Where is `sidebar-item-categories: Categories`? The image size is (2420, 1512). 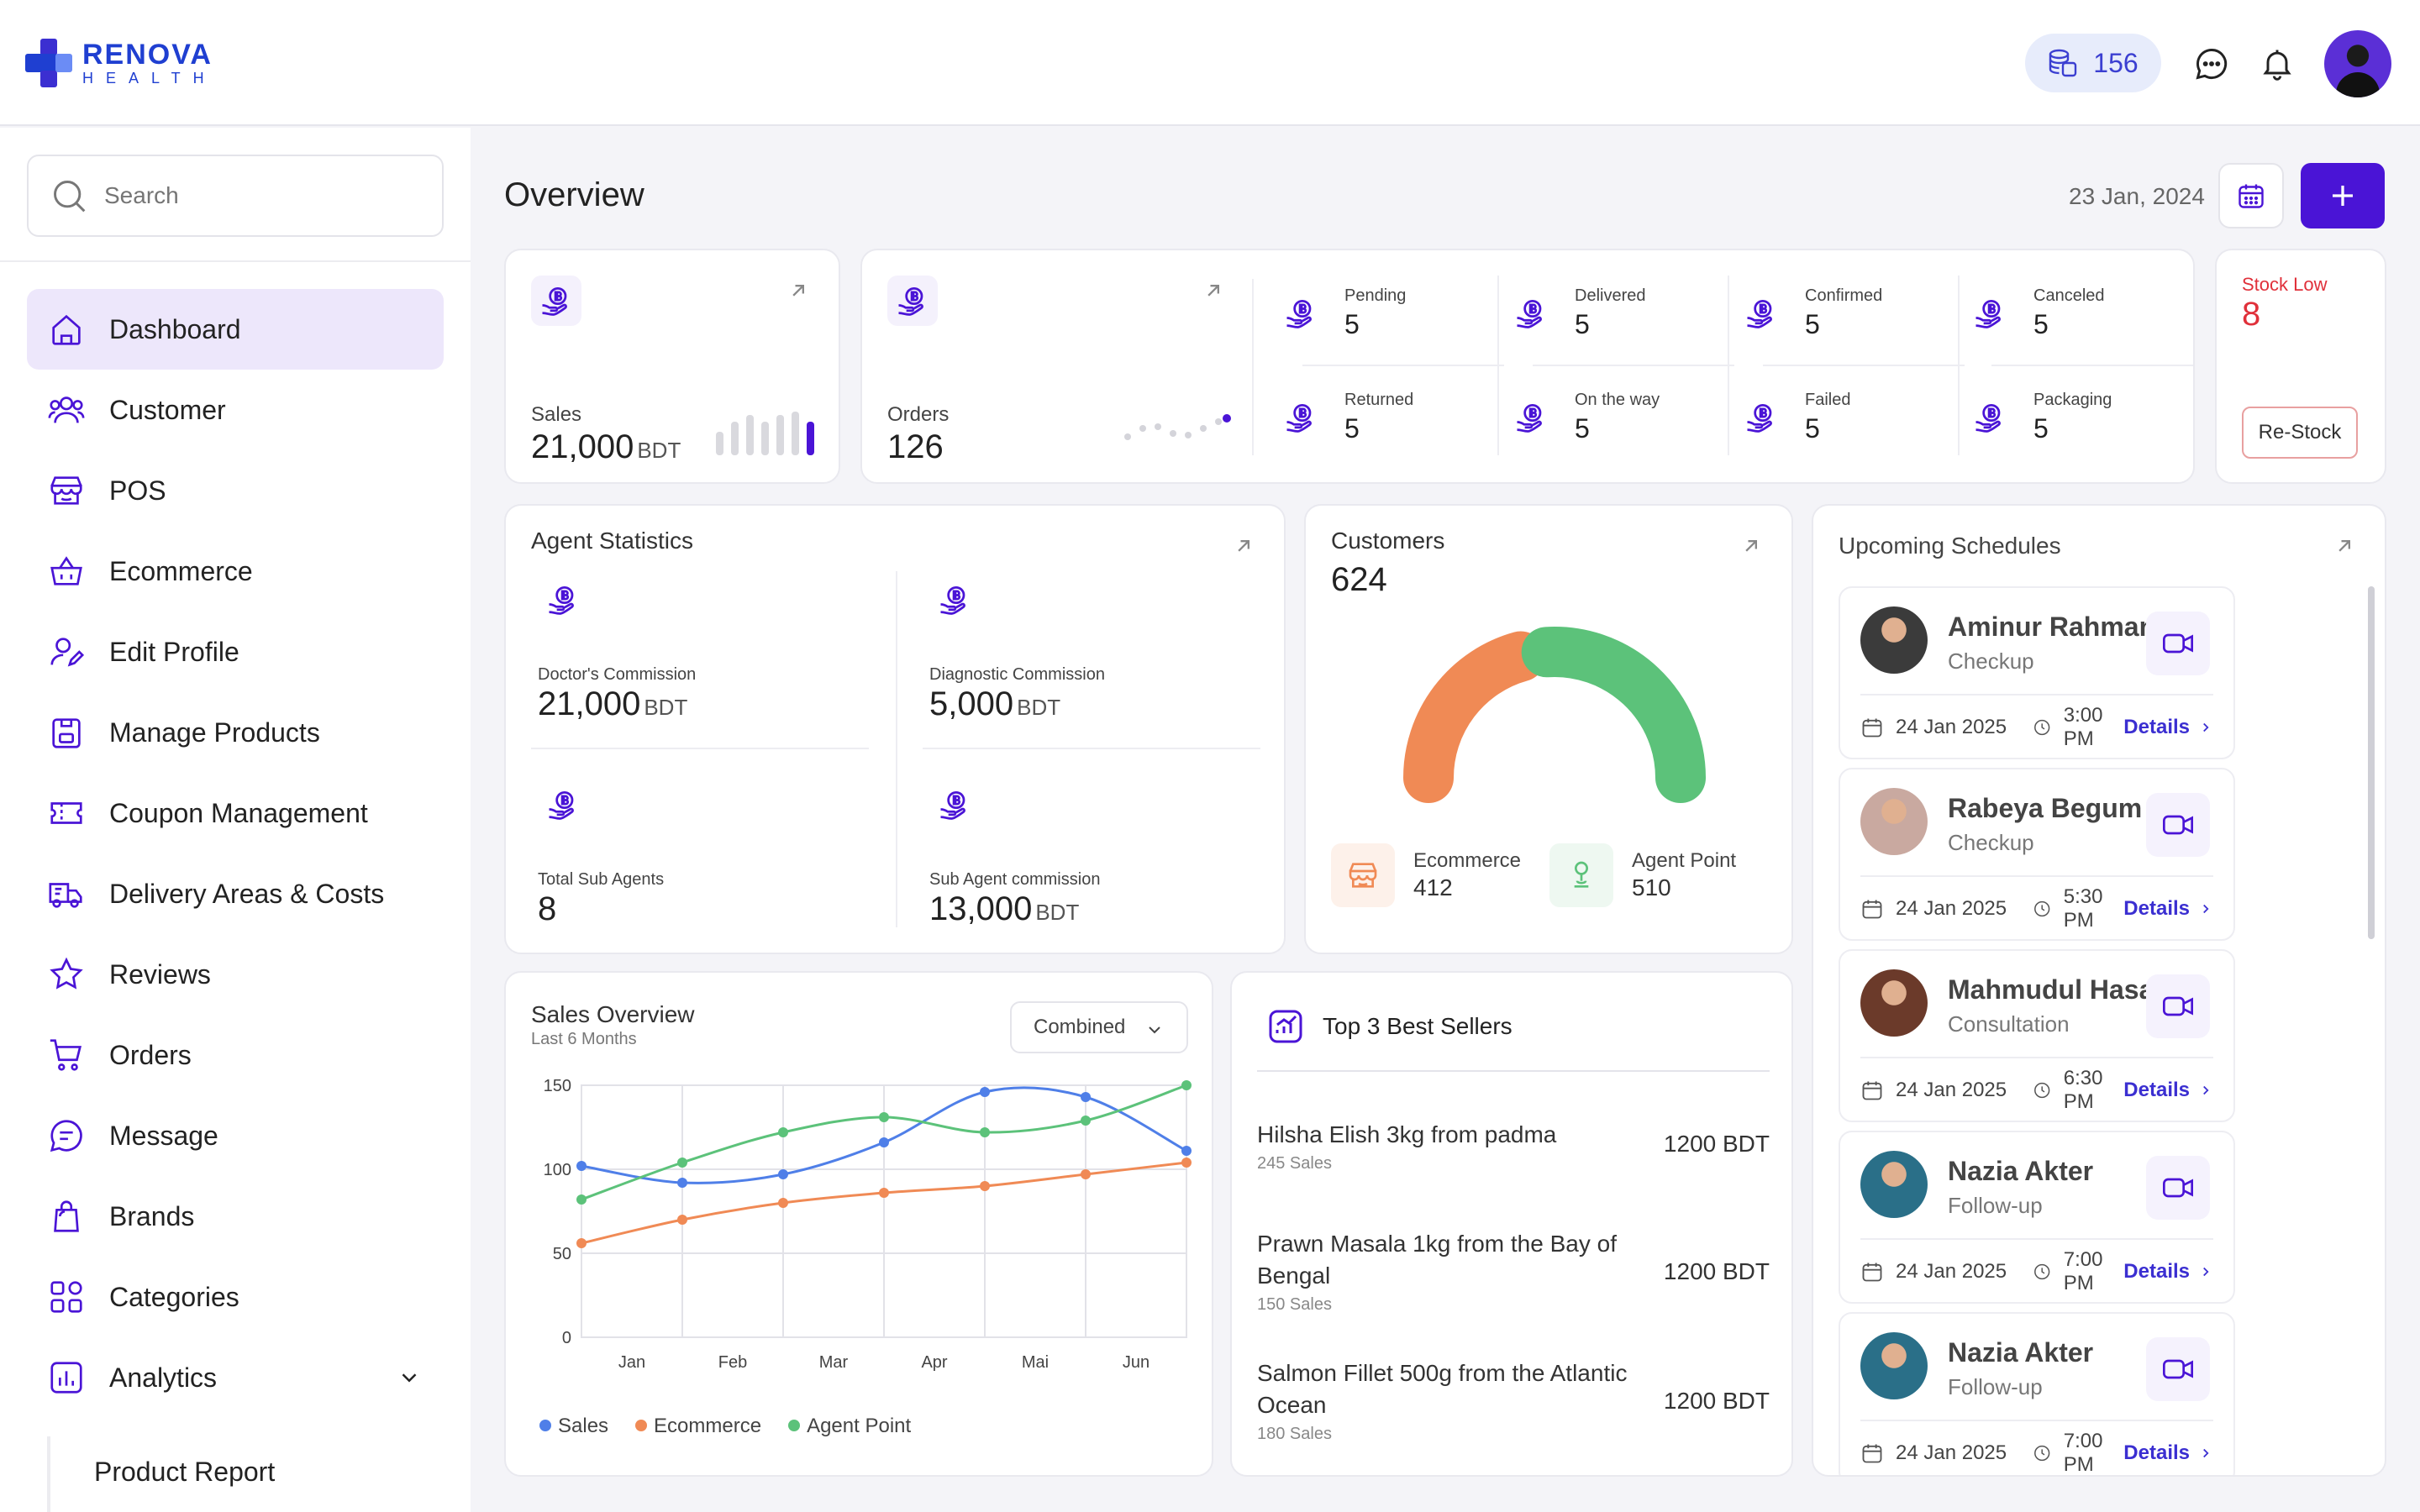
sidebar-item-categories: Categories is located at coordinates (235, 1297).